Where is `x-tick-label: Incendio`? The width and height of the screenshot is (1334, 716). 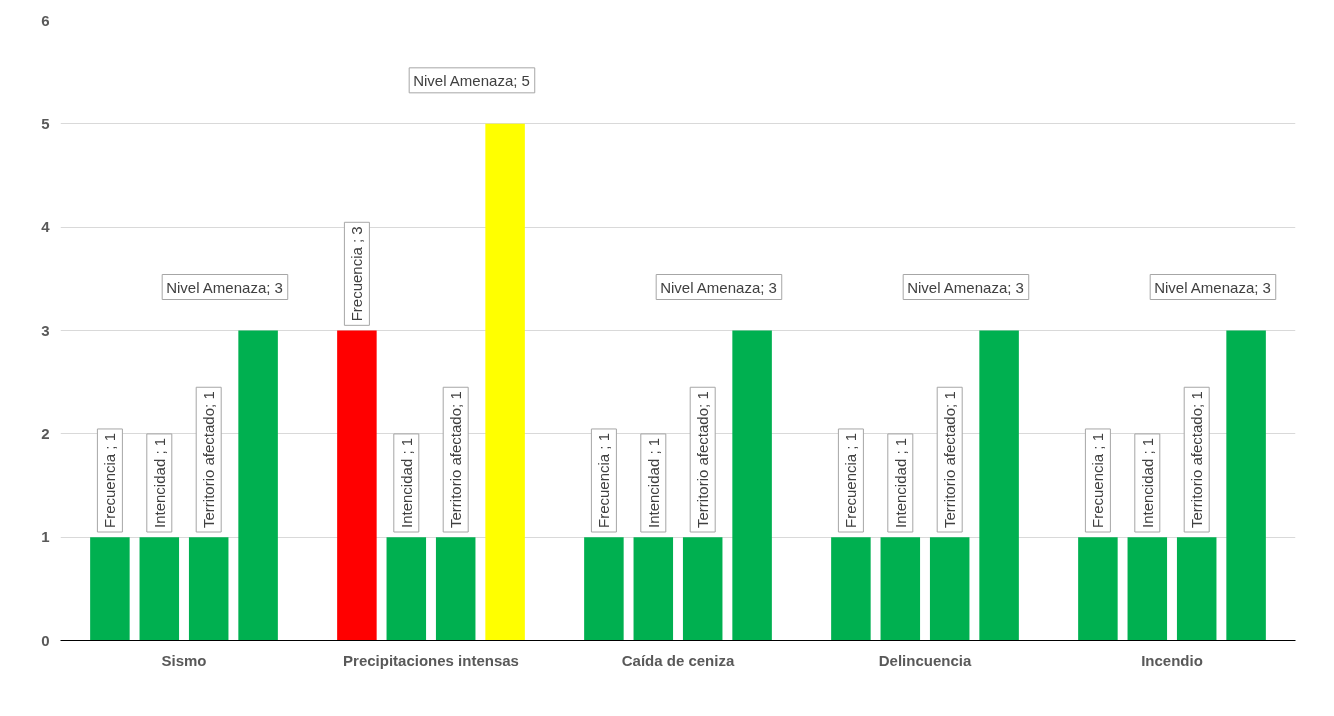 x-tick-label: Incendio is located at coordinates (1172, 660).